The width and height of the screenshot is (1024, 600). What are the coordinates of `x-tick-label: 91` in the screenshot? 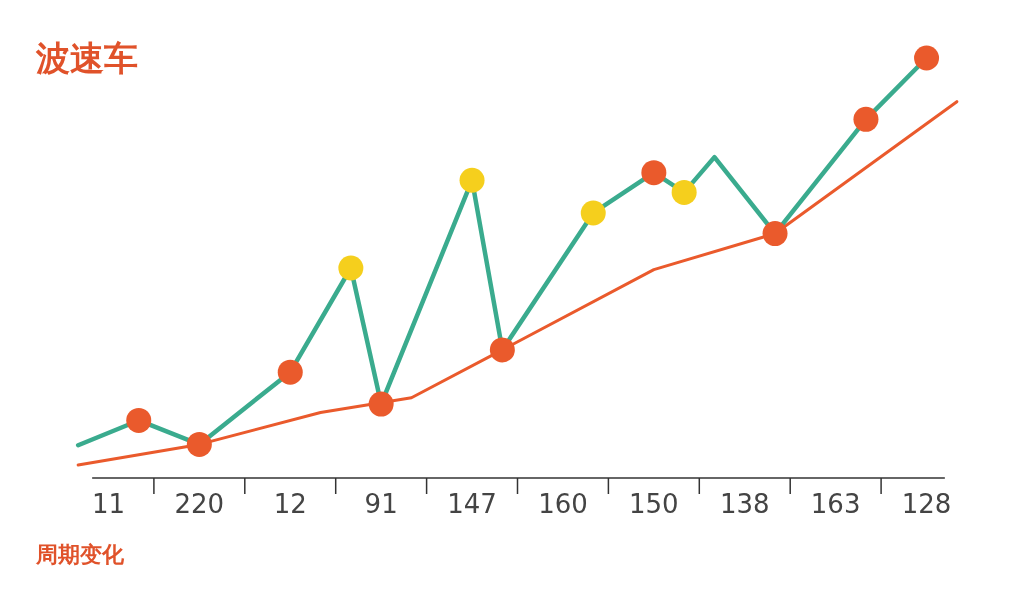 It's located at (381, 504).